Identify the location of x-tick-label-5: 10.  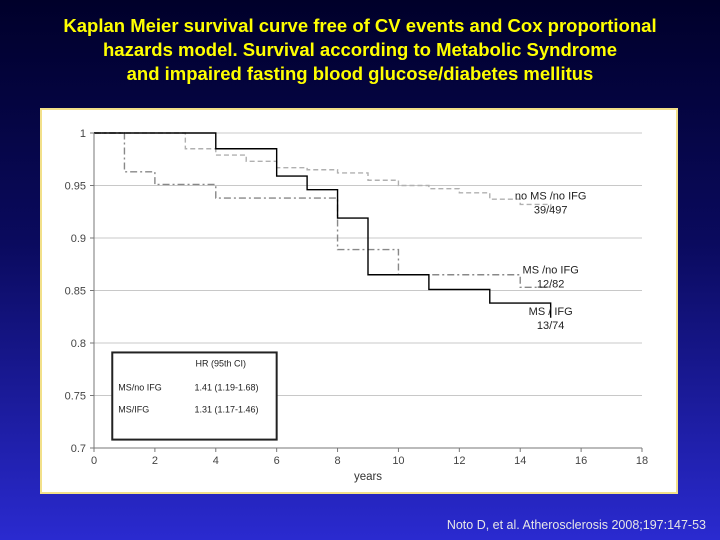
(398, 461).